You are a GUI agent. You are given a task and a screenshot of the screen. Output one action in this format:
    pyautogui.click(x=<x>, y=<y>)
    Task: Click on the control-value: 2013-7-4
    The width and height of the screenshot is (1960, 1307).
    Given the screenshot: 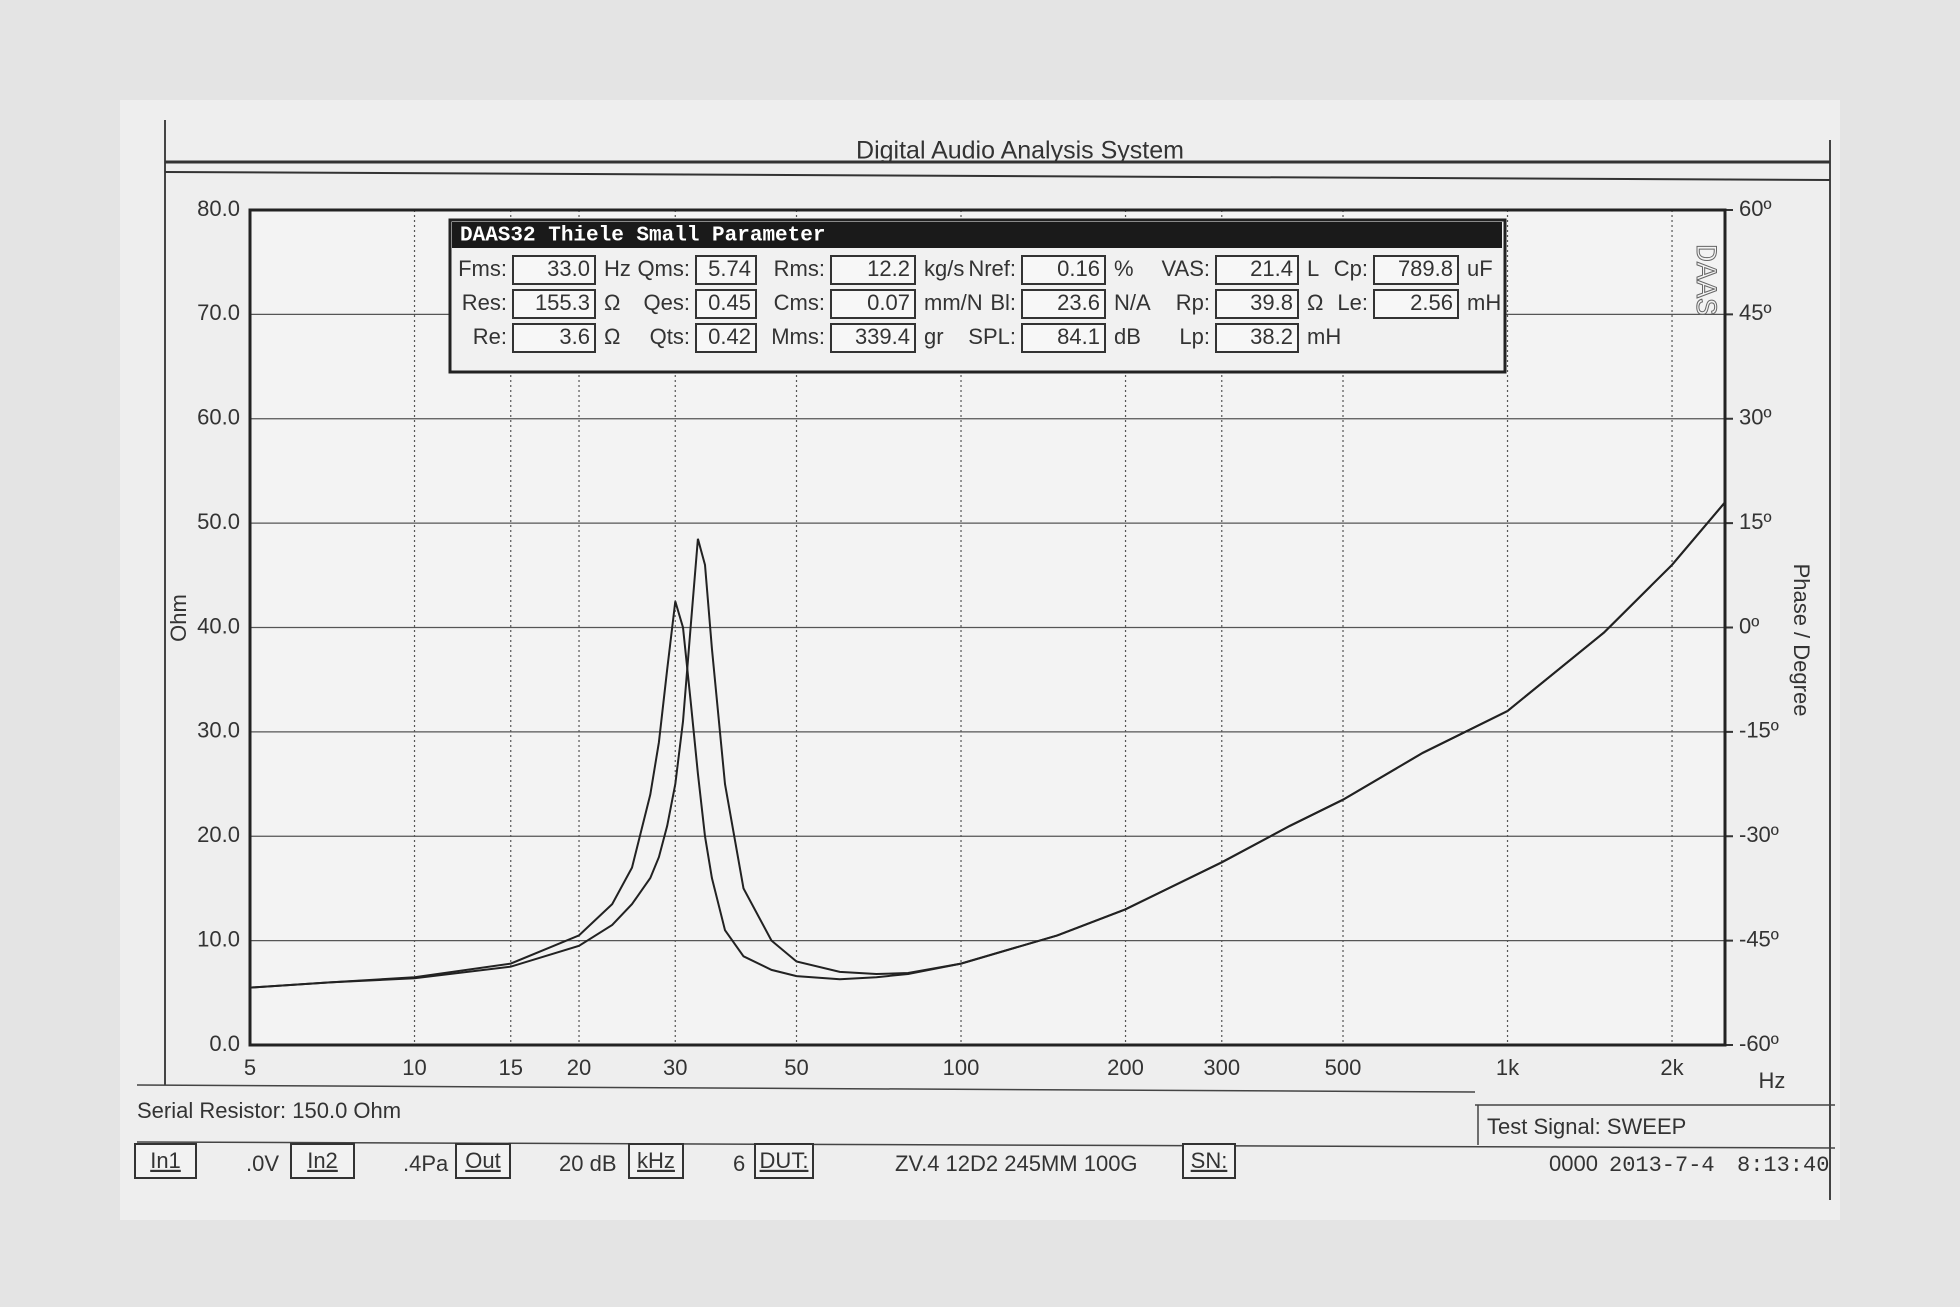 What is the action you would take?
    pyautogui.click(x=1662, y=1165)
    